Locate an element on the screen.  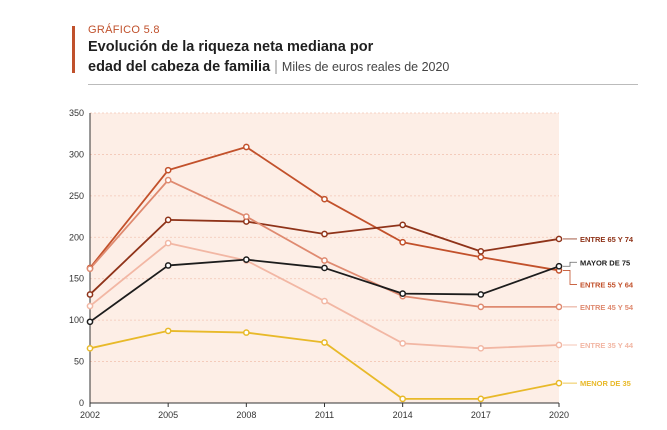
chart-unit: Miles de euros reales de 2020 is located at coordinates (365, 67).